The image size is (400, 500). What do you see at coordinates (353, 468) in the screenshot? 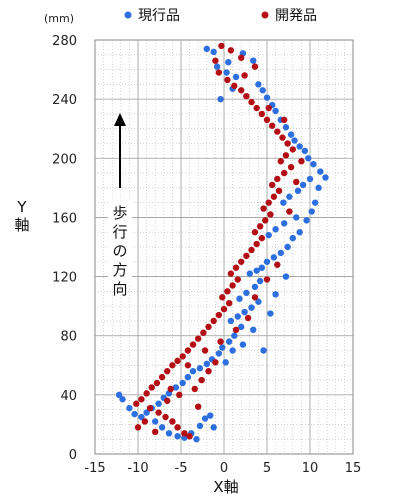
I see `x-tick-label: 15` at bounding box center [353, 468].